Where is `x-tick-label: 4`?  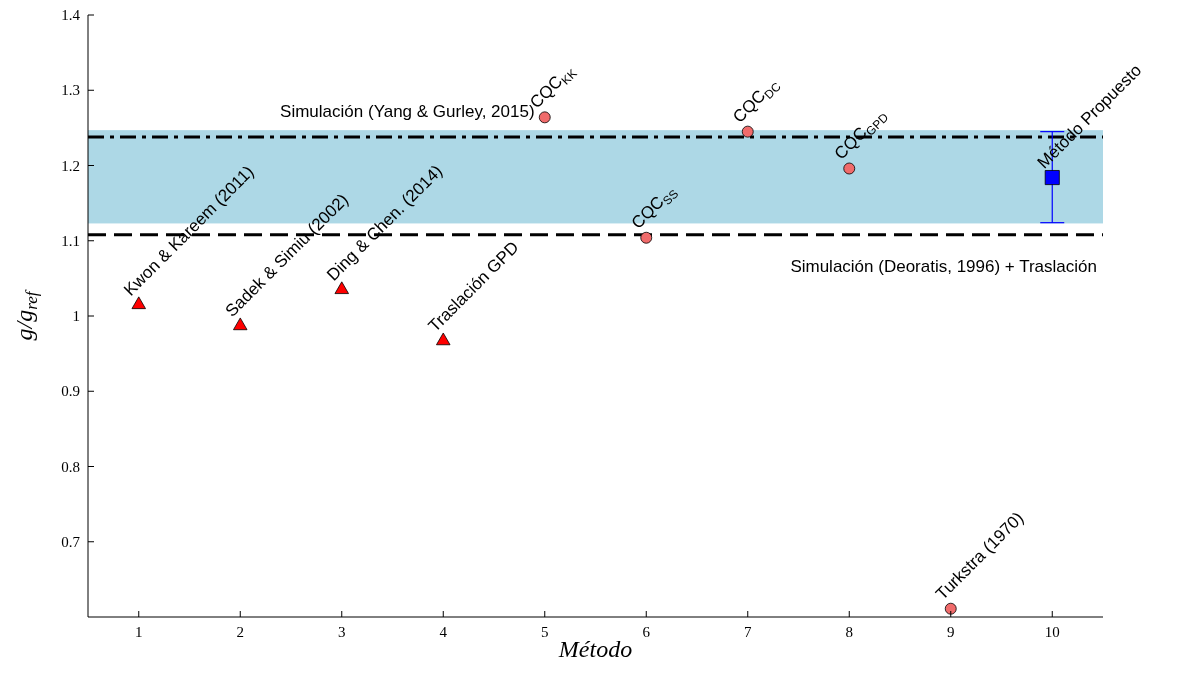
x-tick-label: 4 is located at coordinates (443, 632).